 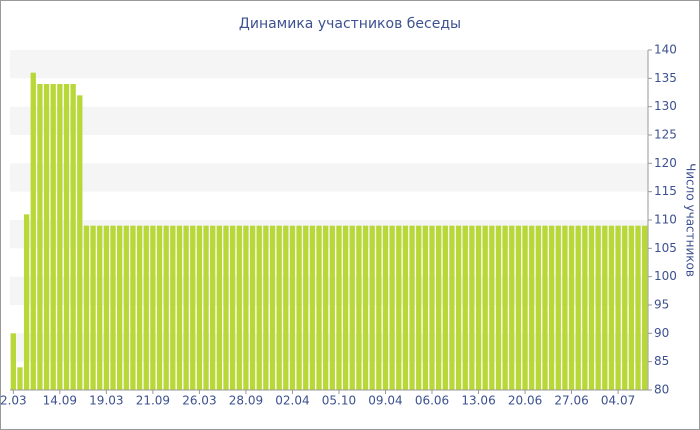 I want to click on y-tick-label: 80, so click(x=661, y=390).